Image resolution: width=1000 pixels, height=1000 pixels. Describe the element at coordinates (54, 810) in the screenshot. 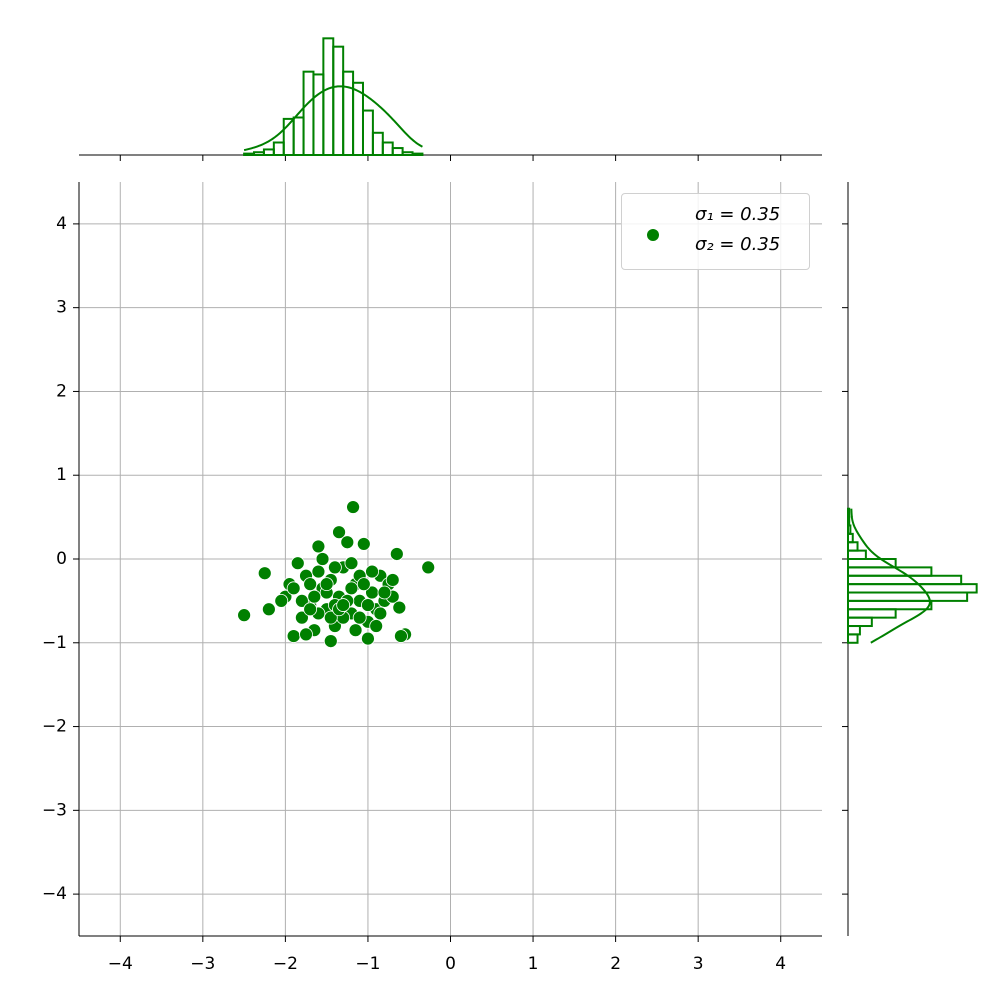

I see `y-tick-label: −3` at that location.